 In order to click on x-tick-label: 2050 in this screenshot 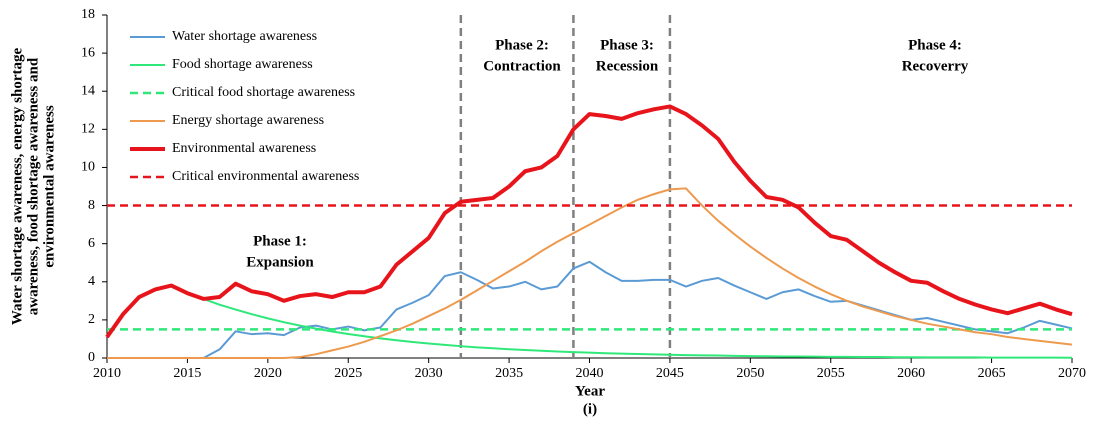, I will do `click(750, 373)`.